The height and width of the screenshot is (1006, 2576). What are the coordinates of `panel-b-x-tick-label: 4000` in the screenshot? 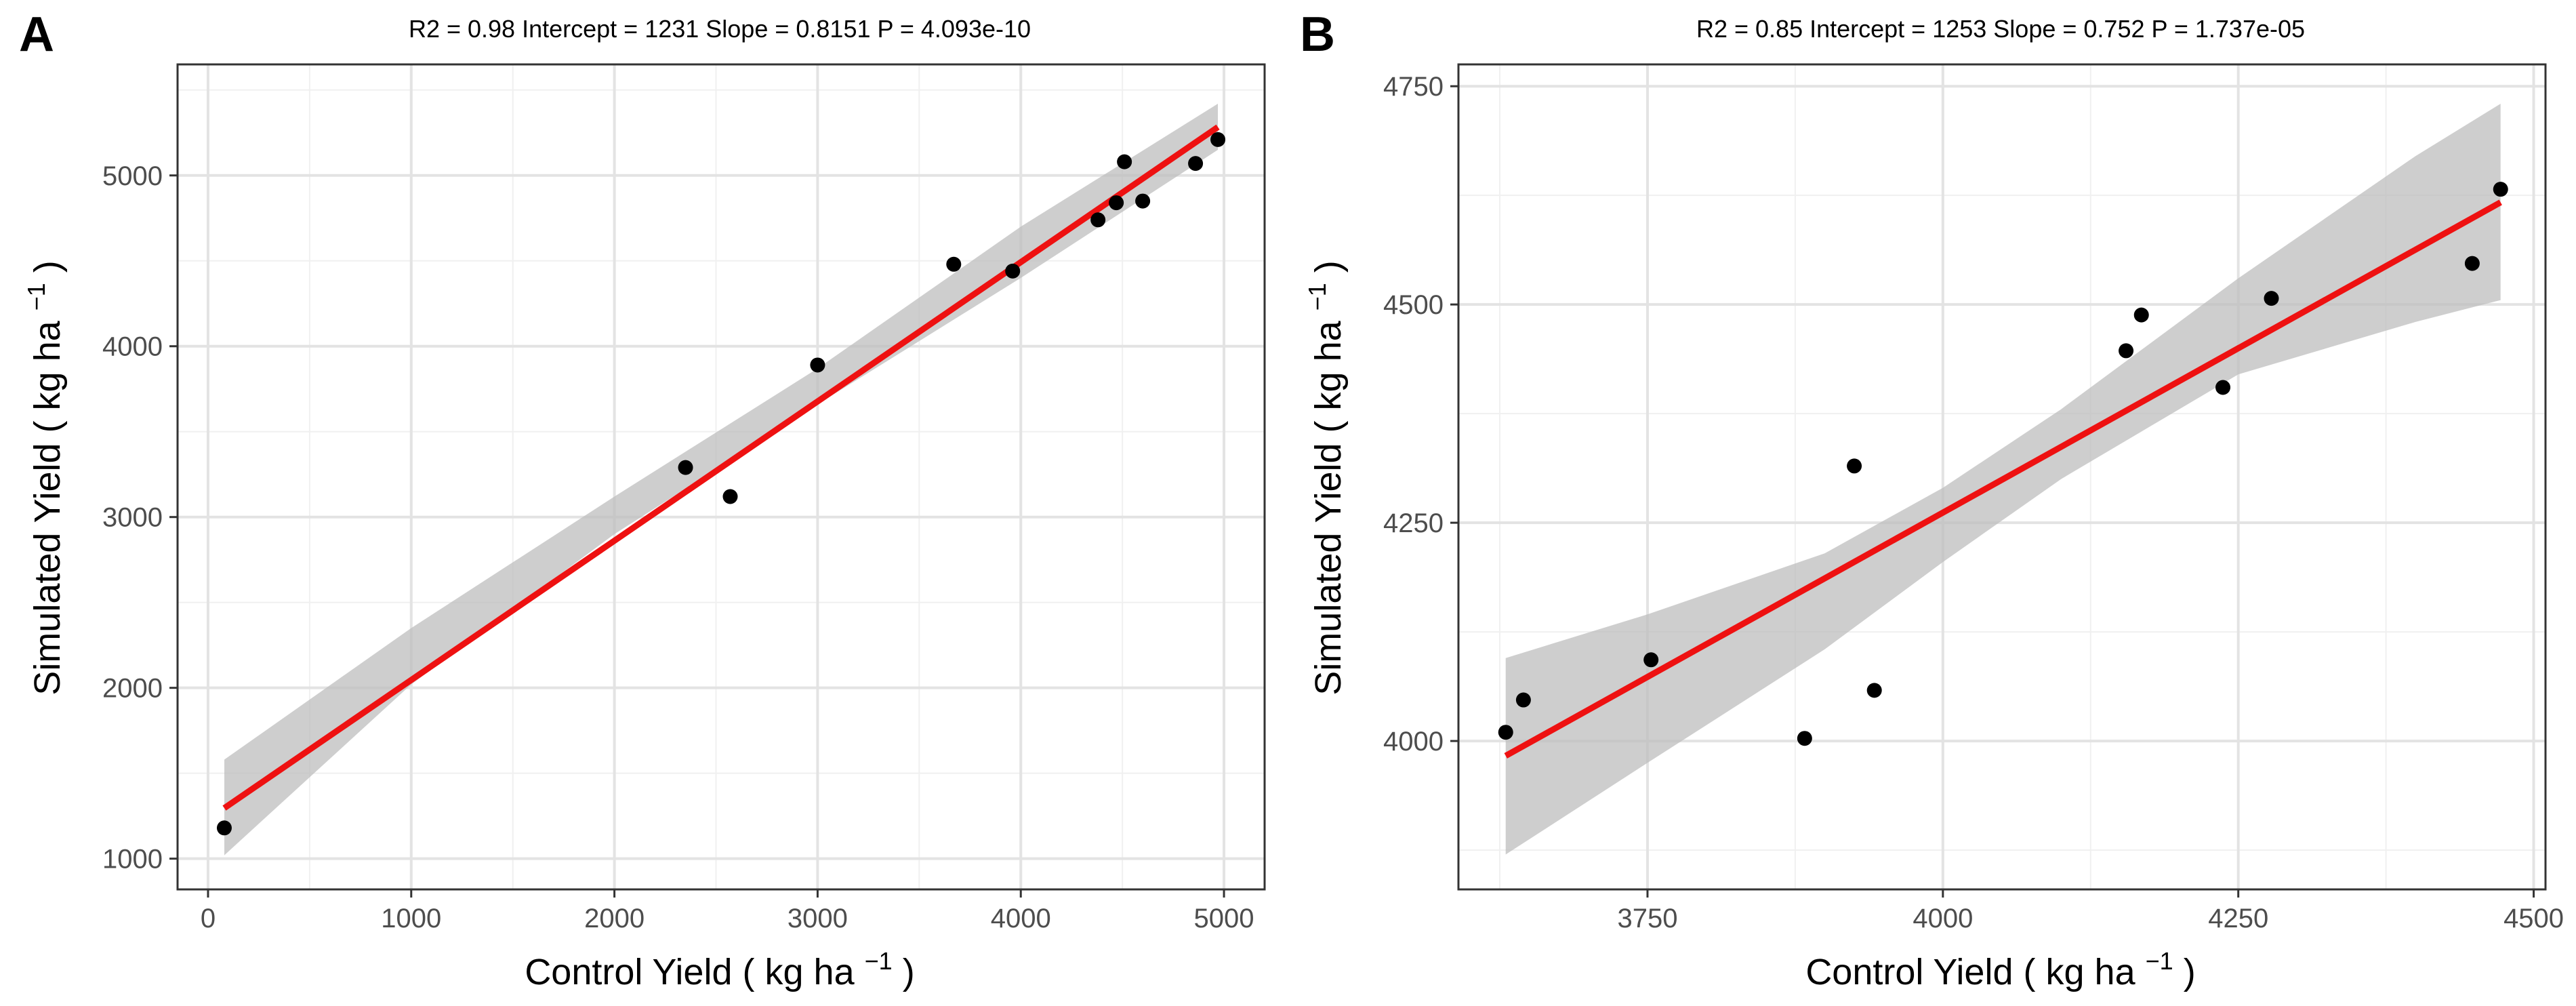 It's located at (1943, 918).